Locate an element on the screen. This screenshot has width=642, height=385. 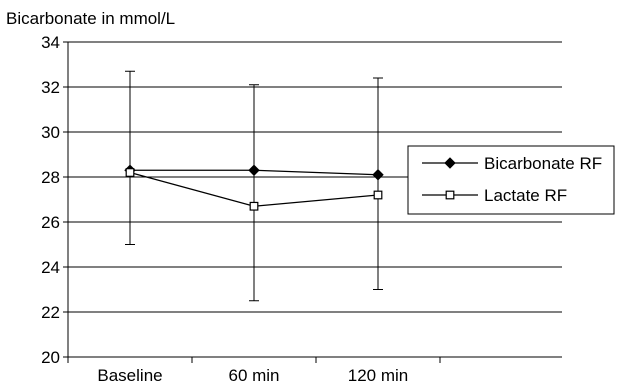
legend: Bicarbonate RF Lactate RF is located at coordinates (511, 180).